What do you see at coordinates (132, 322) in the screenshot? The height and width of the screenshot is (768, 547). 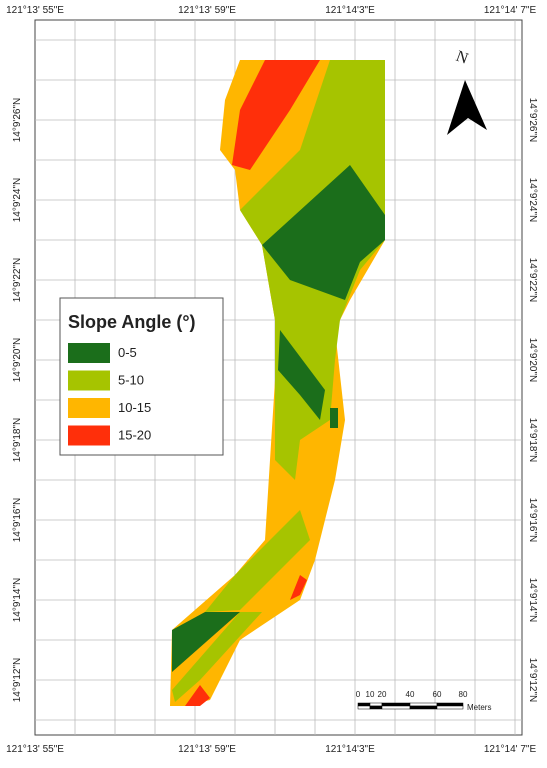 I see `legend-title: Slope Angle (°)` at bounding box center [132, 322].